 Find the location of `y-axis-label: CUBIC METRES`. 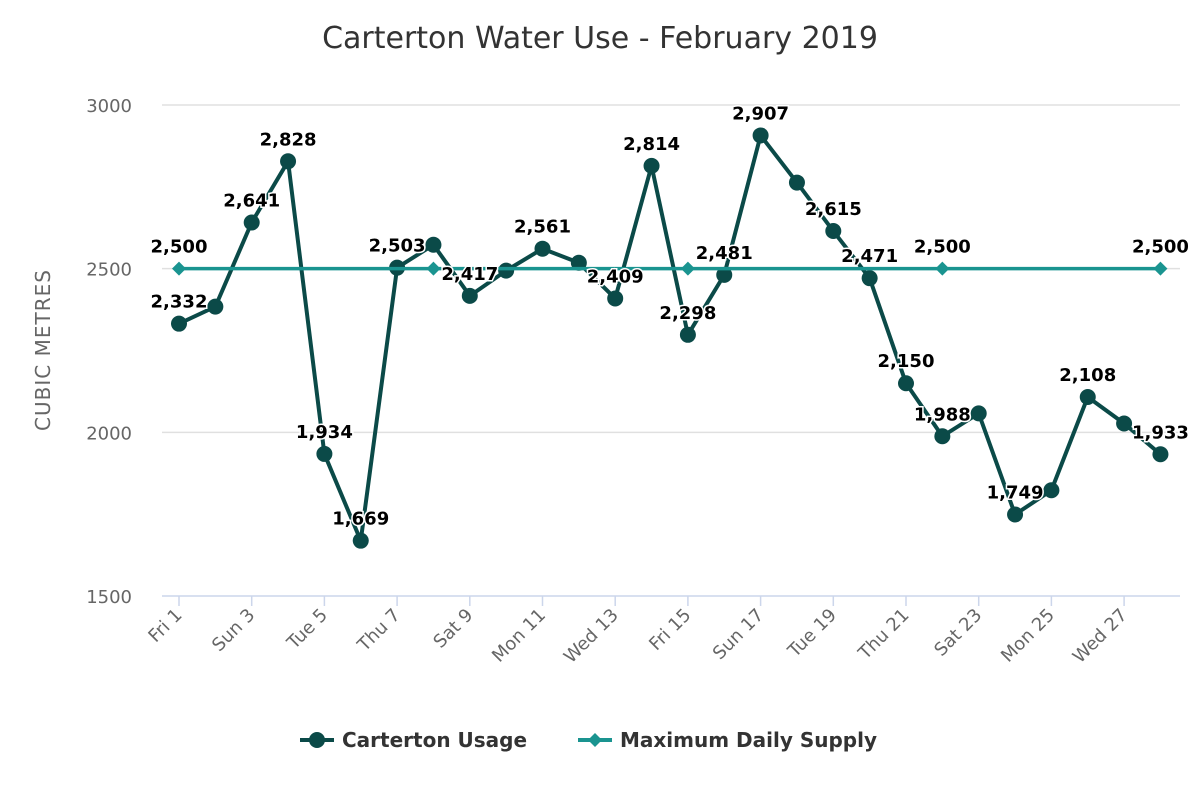

y-axis-label: CUBIC METRES is located at coordinates (43, 350).